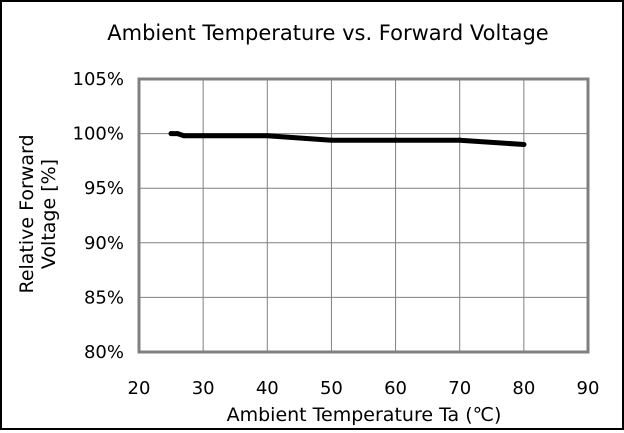 The height and width of the screenshot is (433, 624). What do you see at coordinates (104, 352) in the screenshot?
I see `y-tick-label: 80%` at bounding box center [104, 352].